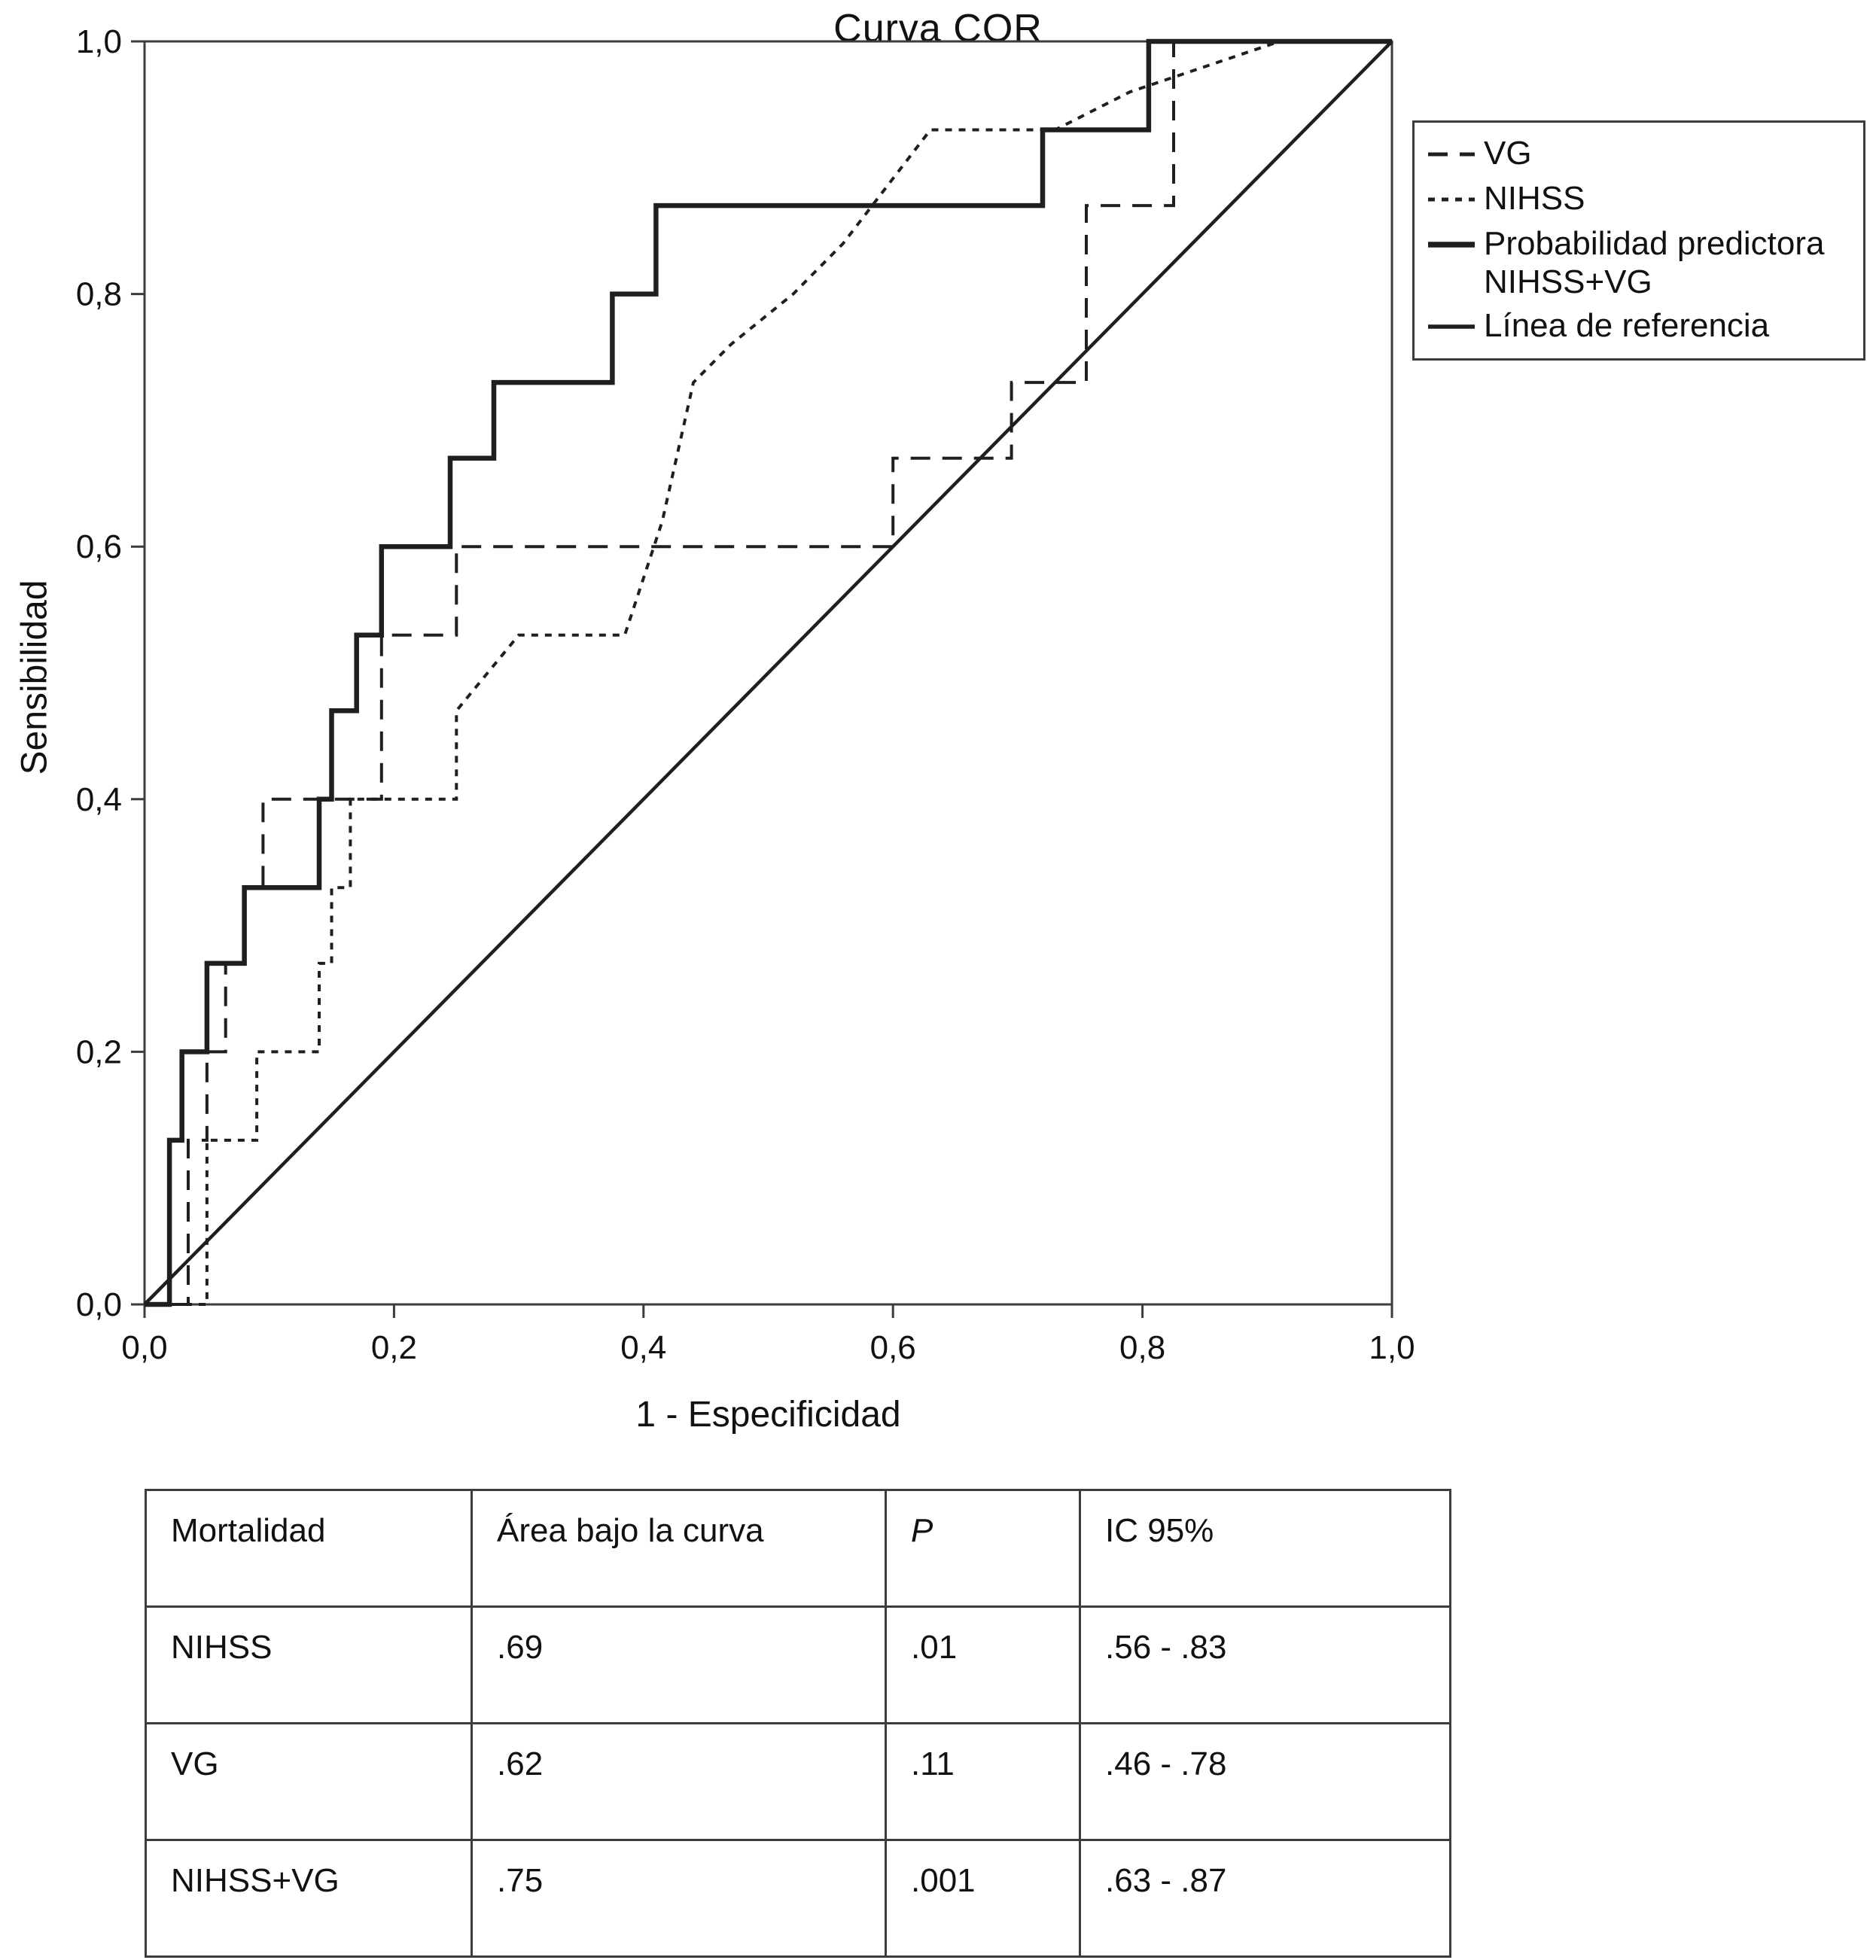 This screenshot has width=1876, height=1960. I want to click on y-tick-label: 0,6, so click(99, 546).